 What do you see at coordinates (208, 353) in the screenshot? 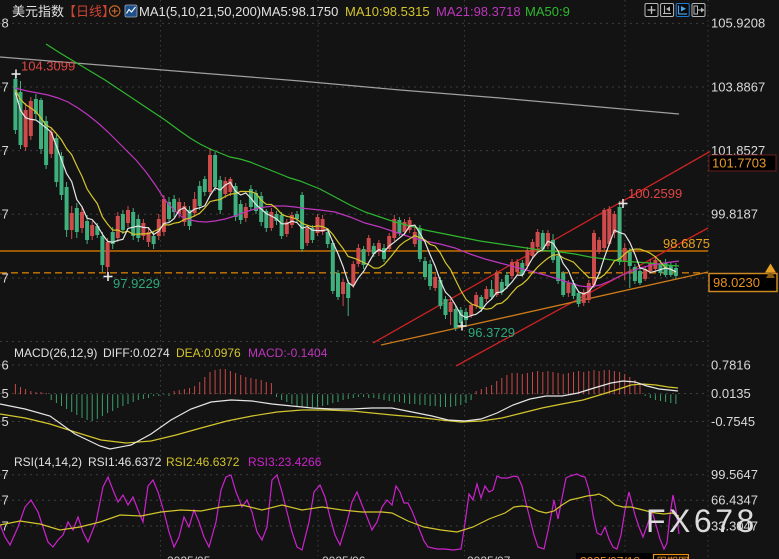
I see `svg-text: DEA:0.0976` at bounding box center [208, 353].